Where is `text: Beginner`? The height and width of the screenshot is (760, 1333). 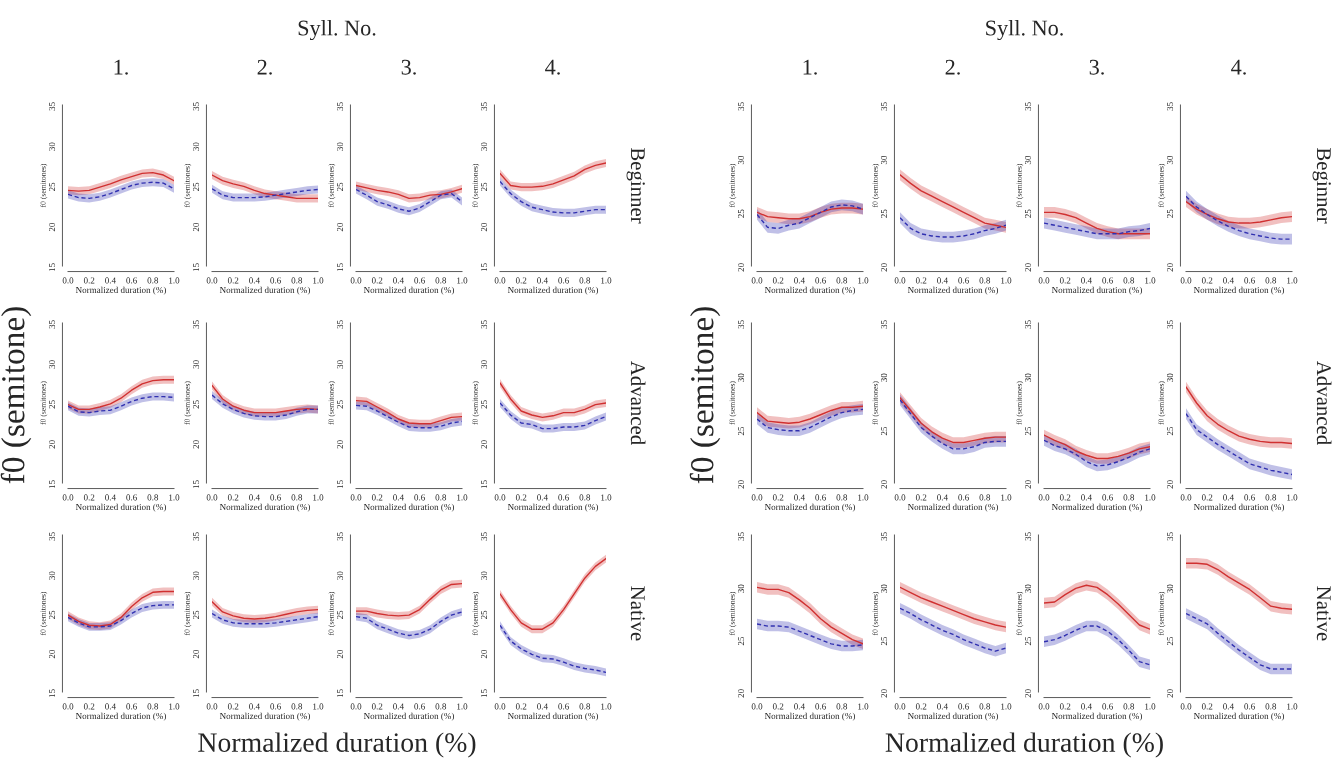 text: Beginner is located at coordinates (635, 185).